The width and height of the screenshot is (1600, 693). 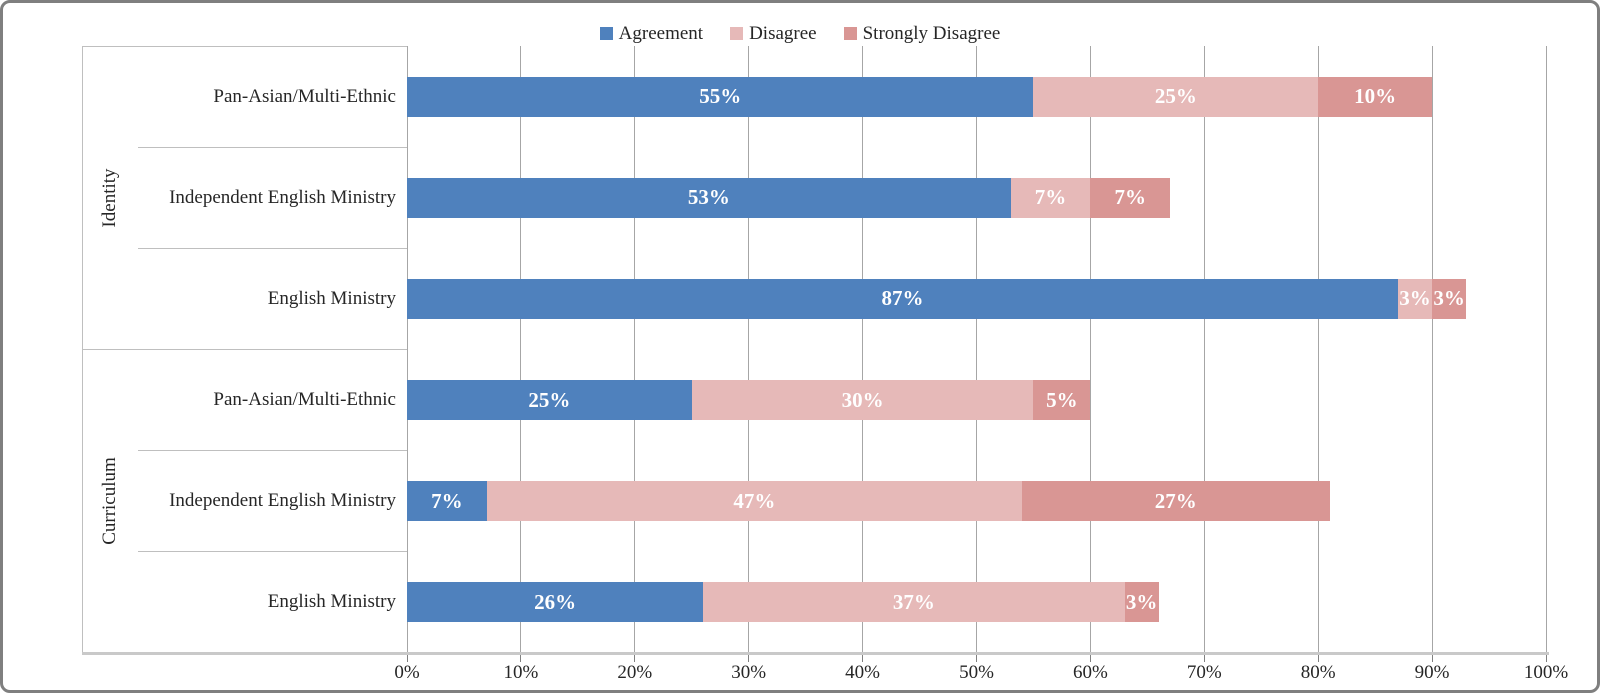 I want to click on bar-segment-disagree: 47%, so click(x=754, y=501).